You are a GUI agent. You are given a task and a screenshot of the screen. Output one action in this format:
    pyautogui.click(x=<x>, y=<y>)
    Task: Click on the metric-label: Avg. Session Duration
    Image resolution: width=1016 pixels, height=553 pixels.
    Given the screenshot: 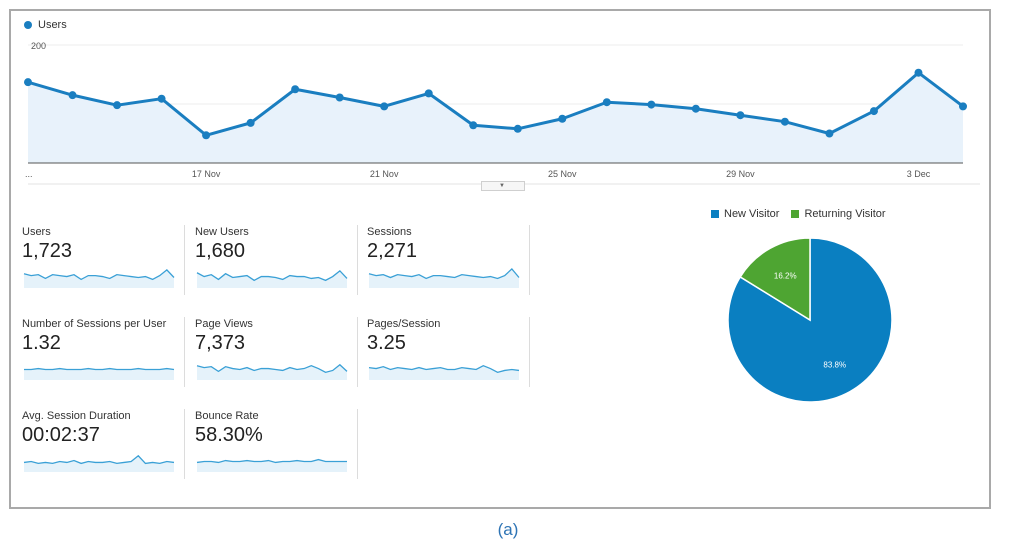 What is the action you would take?
    pyautogui.click(x=76, y=416)
    